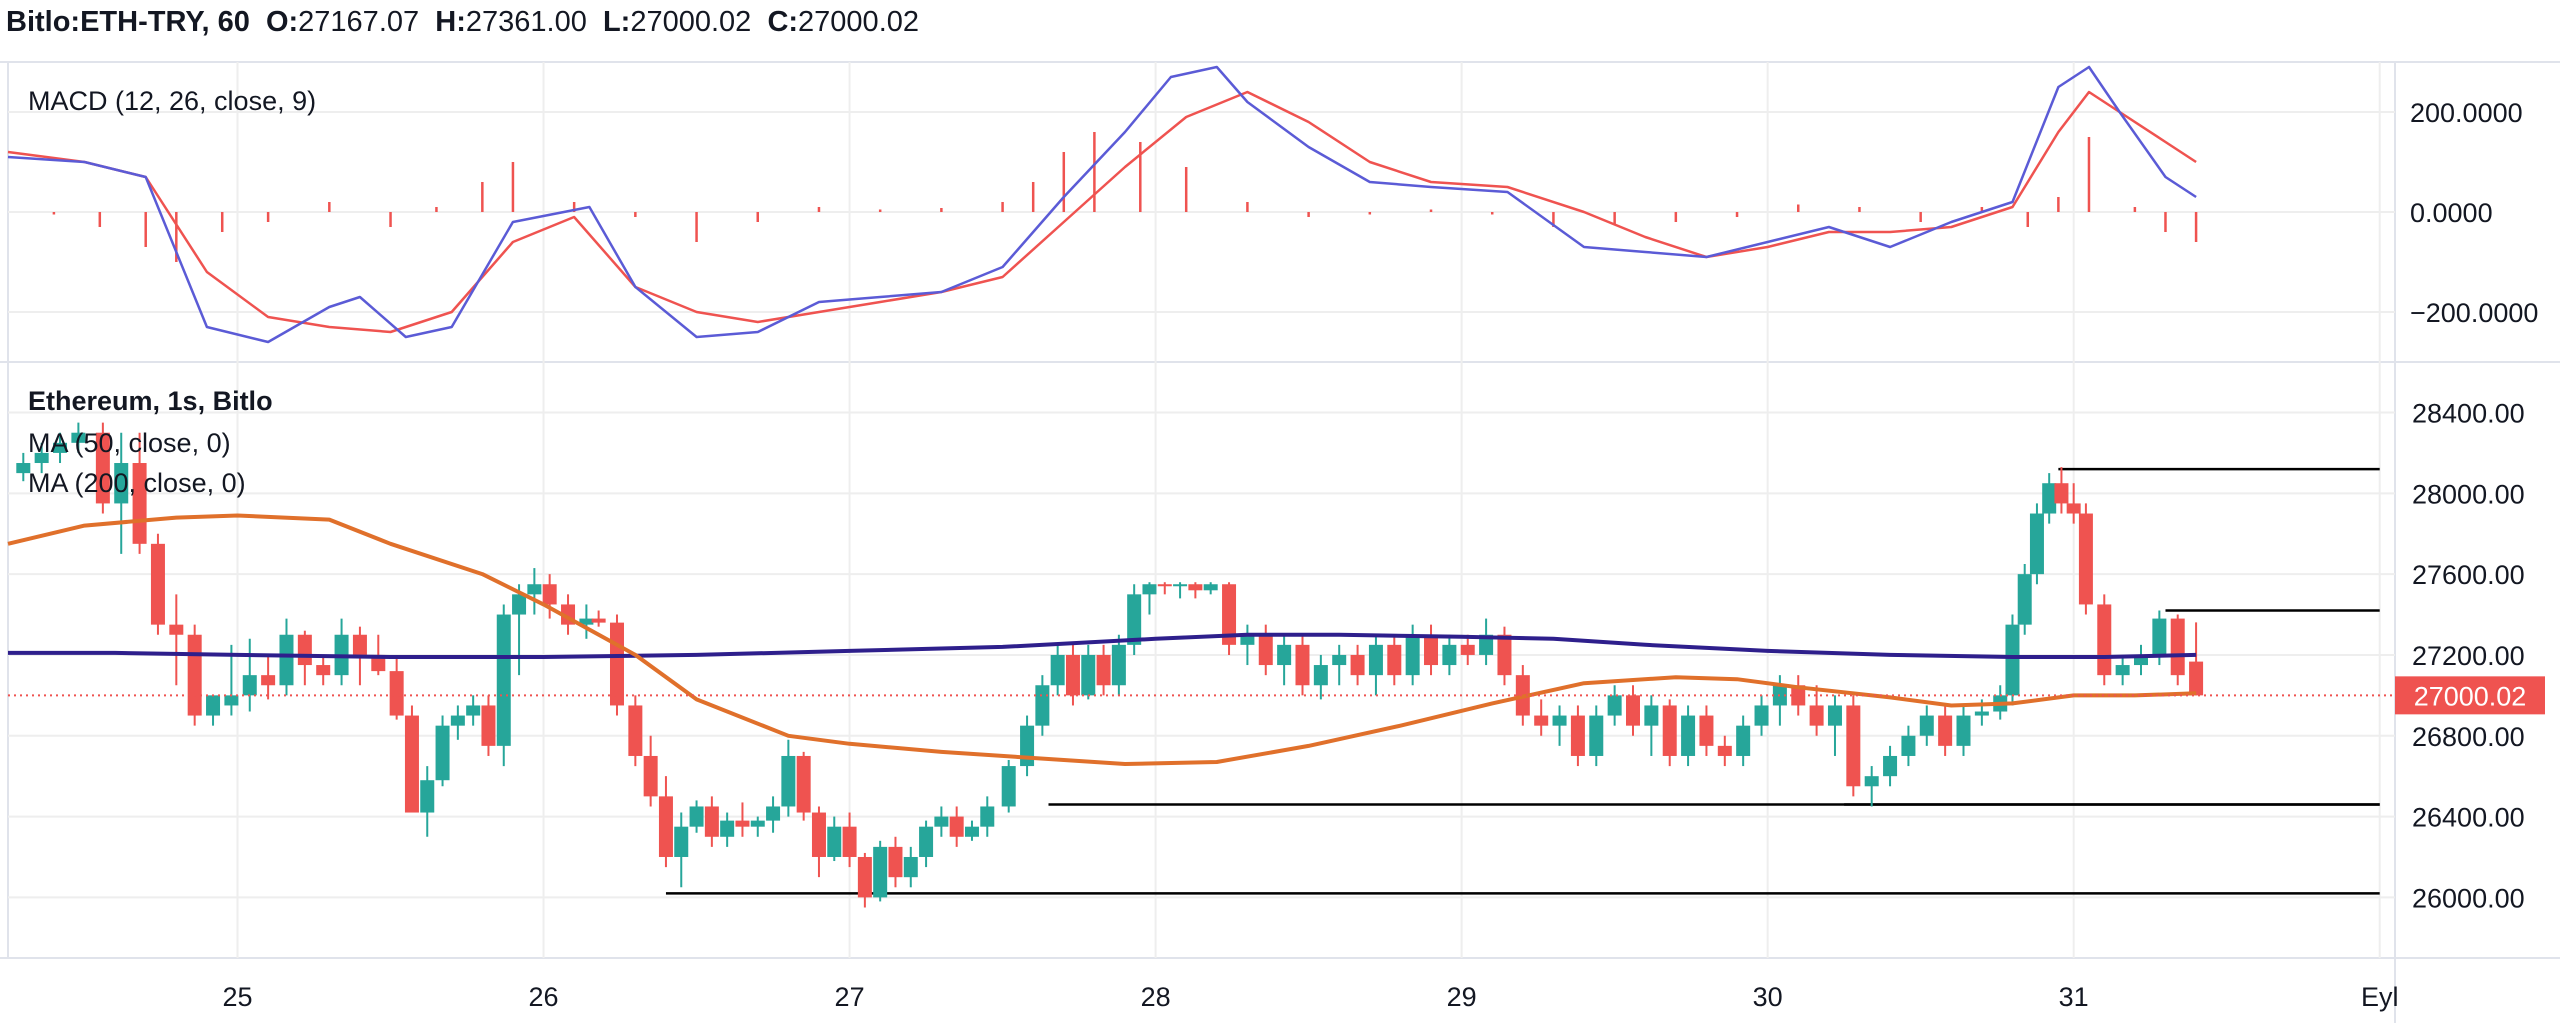 This screenshot has height=1023, width=2560. Describe the element at coordinates (850, 997) in the screenshot. I see `x-tick-label: 27` at that location.